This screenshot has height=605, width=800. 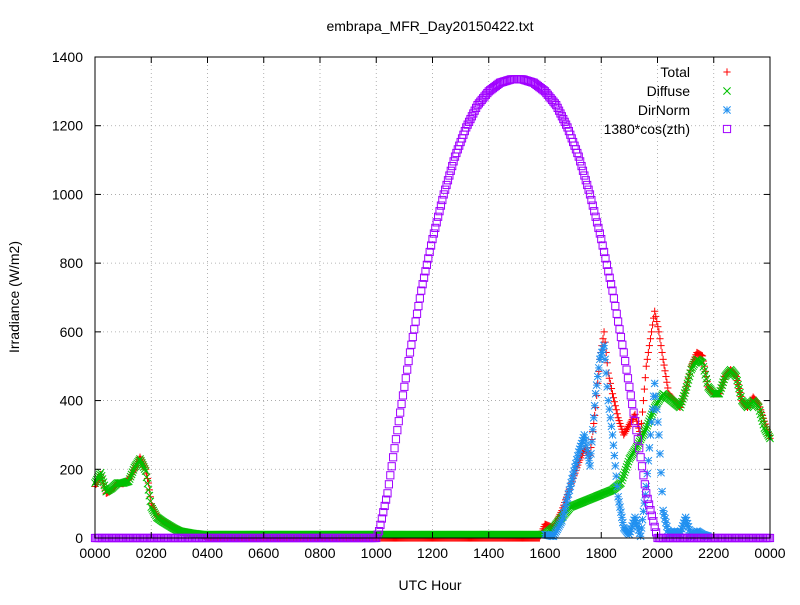 I want to click on x-tick-label: 1000, so click(x=376, y=553).